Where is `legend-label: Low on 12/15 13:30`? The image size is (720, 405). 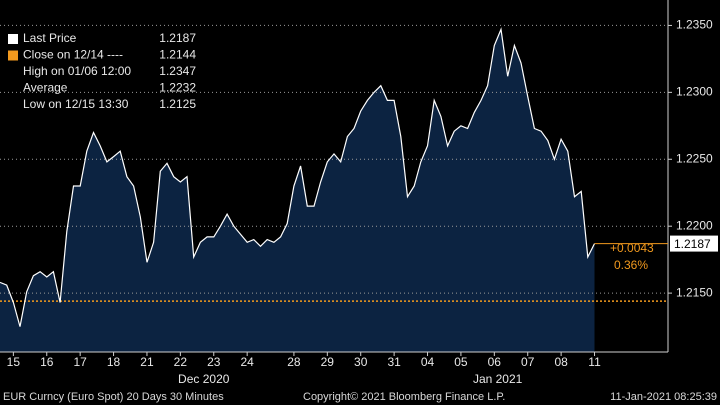 legend-label: Low on 12/15 13:30 is located at coordinates (76, 104).